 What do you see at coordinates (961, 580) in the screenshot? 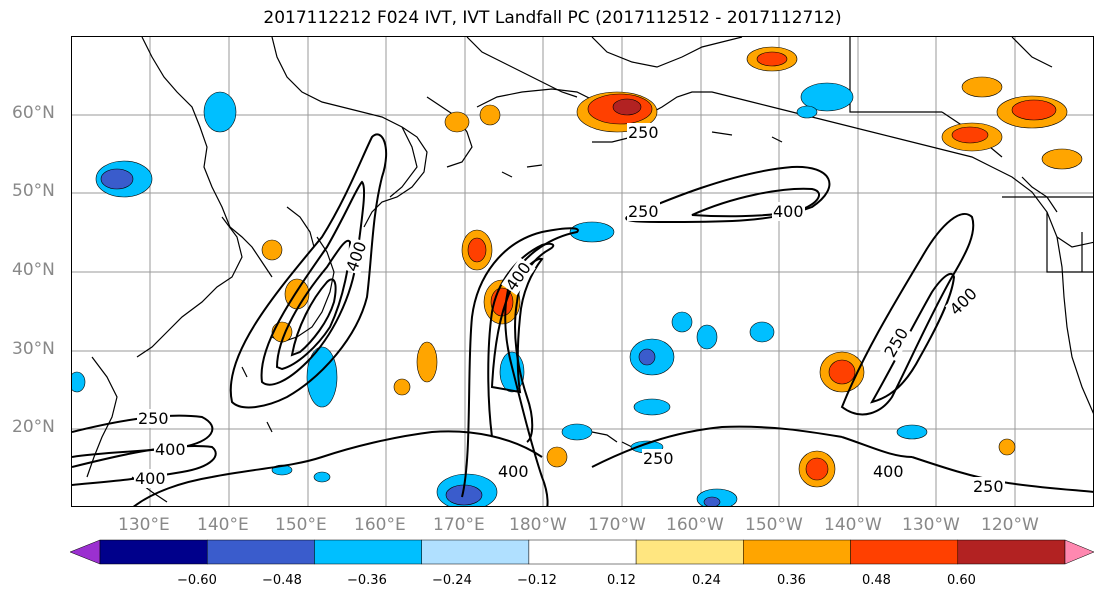
I see `colorbar-tick: 0.60` at bounding box center [961, 580].